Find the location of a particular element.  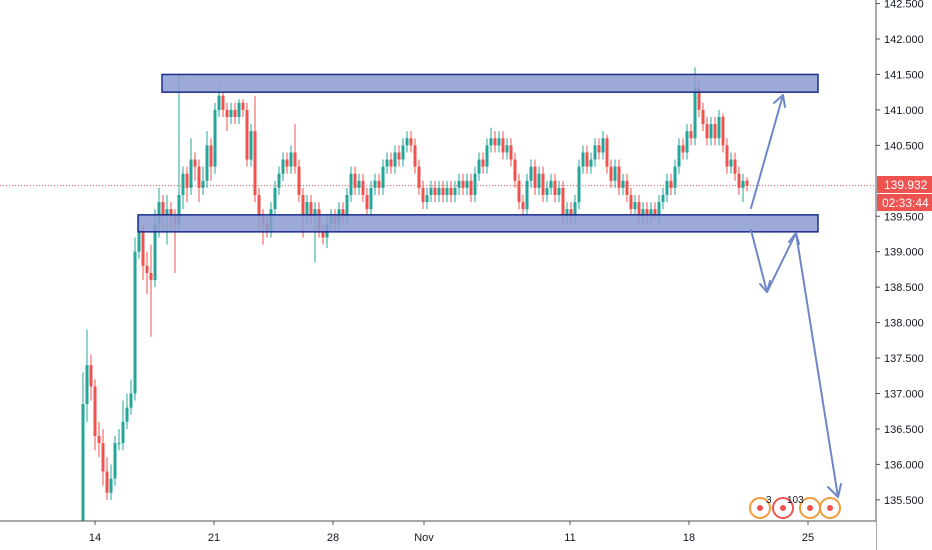

bearish-path-arrow is located at coordinates (794, 363).